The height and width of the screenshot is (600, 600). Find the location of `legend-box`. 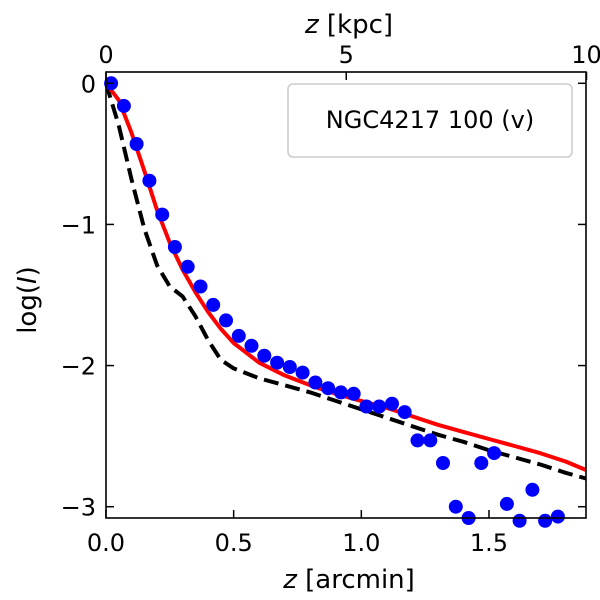

legend-box is located at coordinates (430, 120).